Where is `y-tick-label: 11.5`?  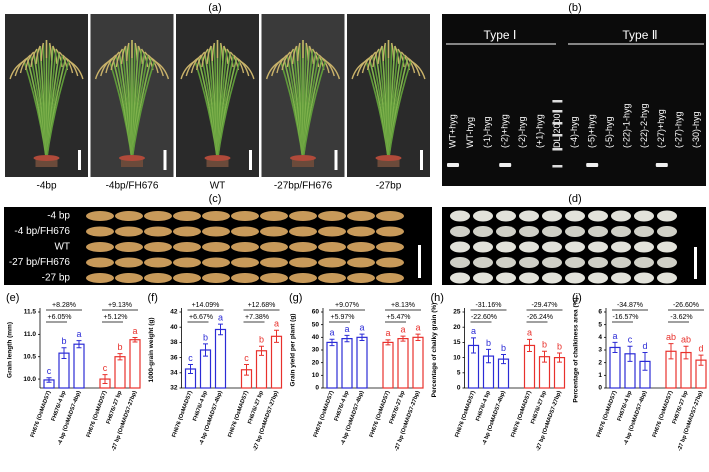
y-tick-label: 11.5 is located at coordinates (30, 312).